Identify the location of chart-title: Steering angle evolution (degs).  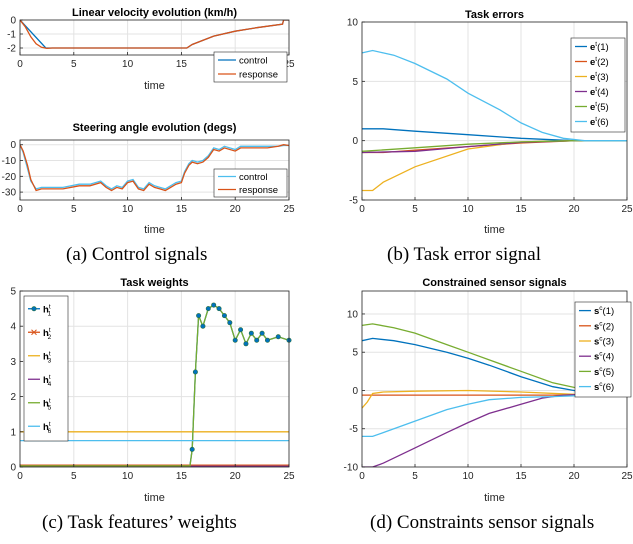
(155, 128).